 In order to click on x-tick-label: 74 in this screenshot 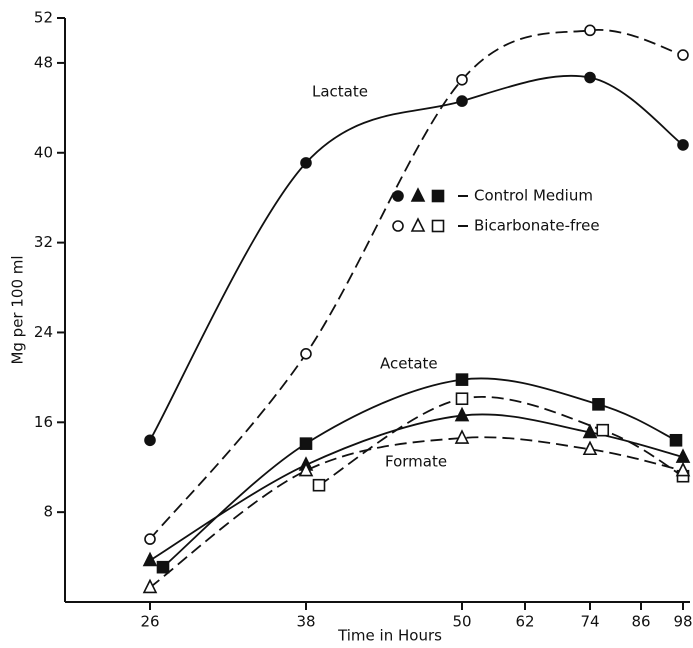, I will do `click(589, 622)`.